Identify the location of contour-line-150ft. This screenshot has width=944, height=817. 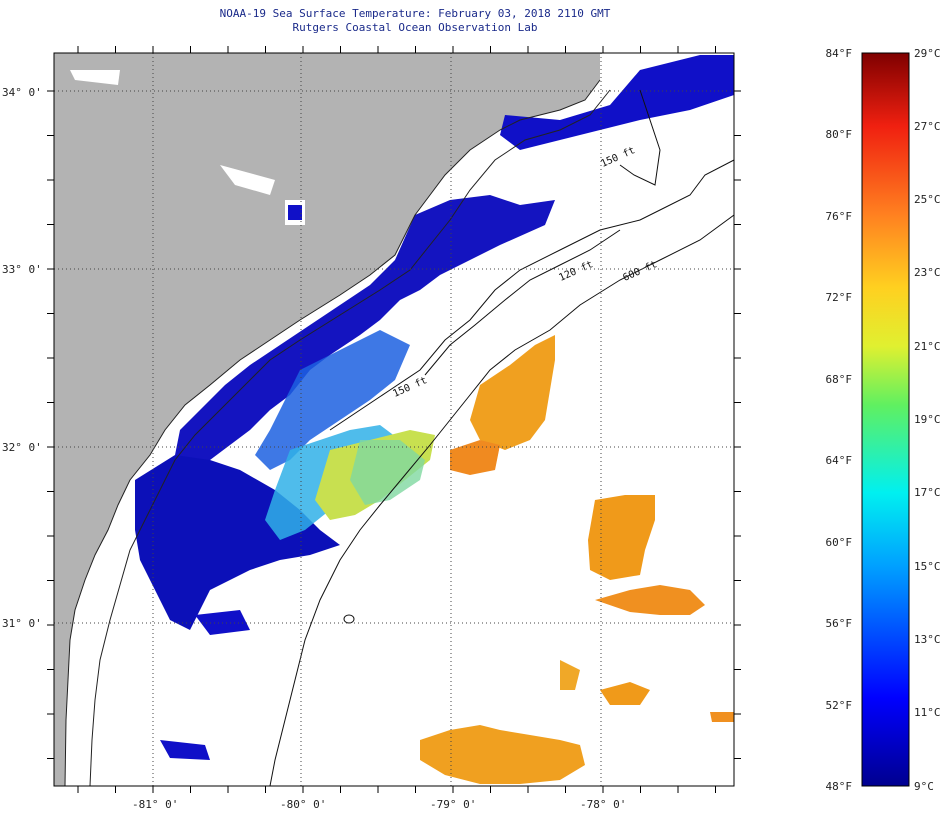
(531, 295).